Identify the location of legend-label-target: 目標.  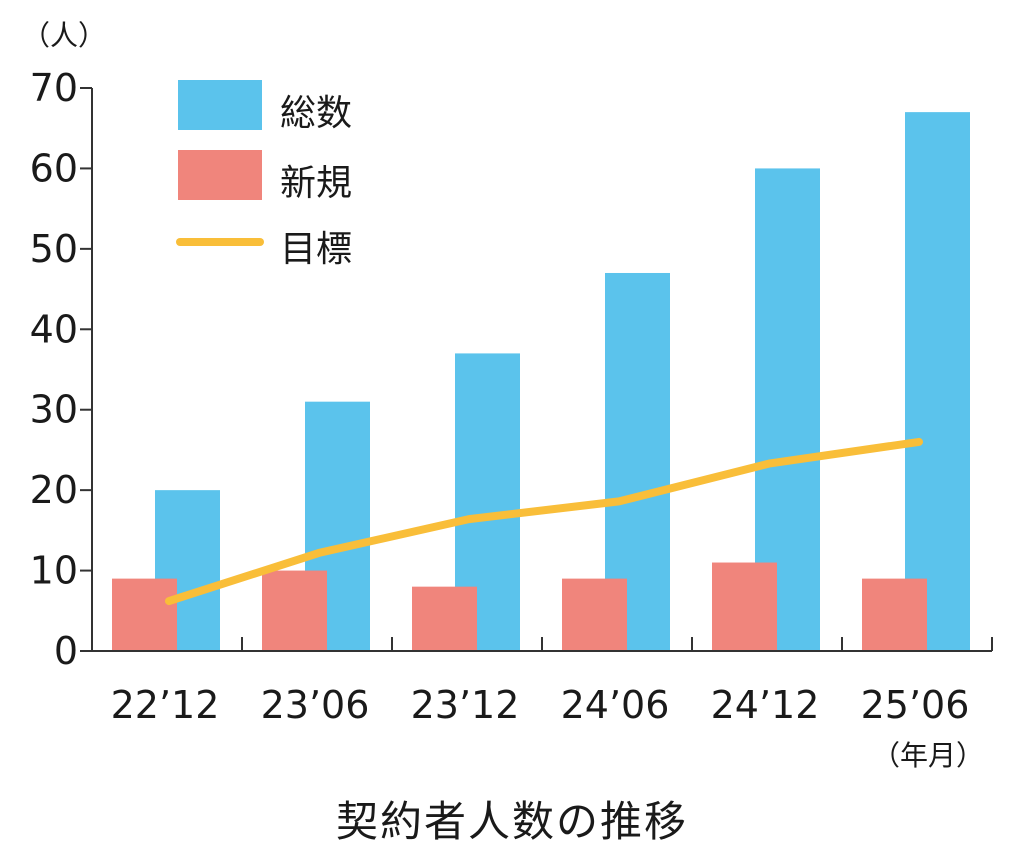
(316, 249).